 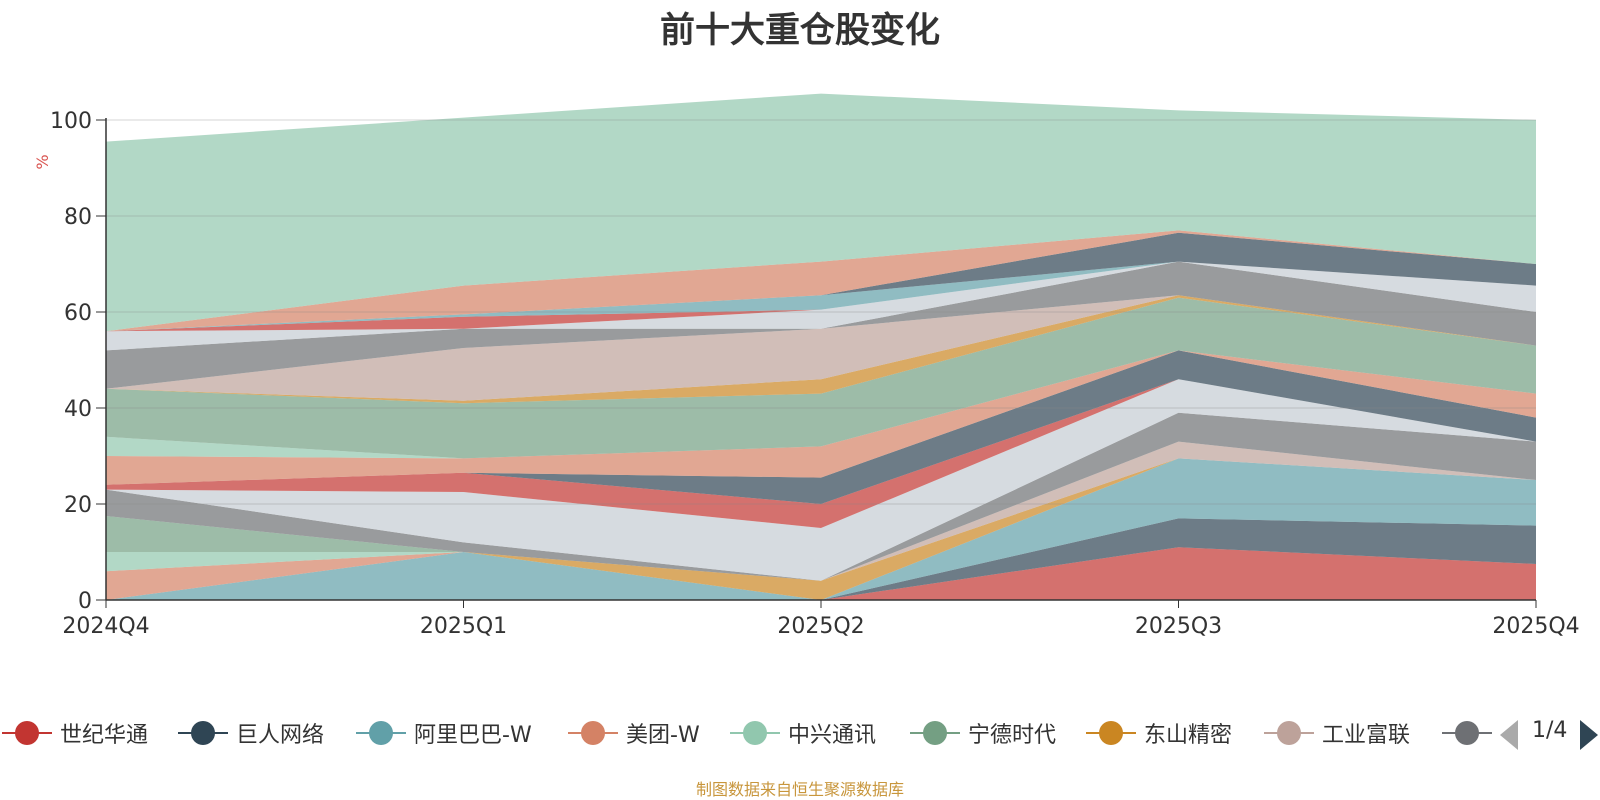 I want to click on legend-page-indicator: 1/4, so click(x=1550, y=730).